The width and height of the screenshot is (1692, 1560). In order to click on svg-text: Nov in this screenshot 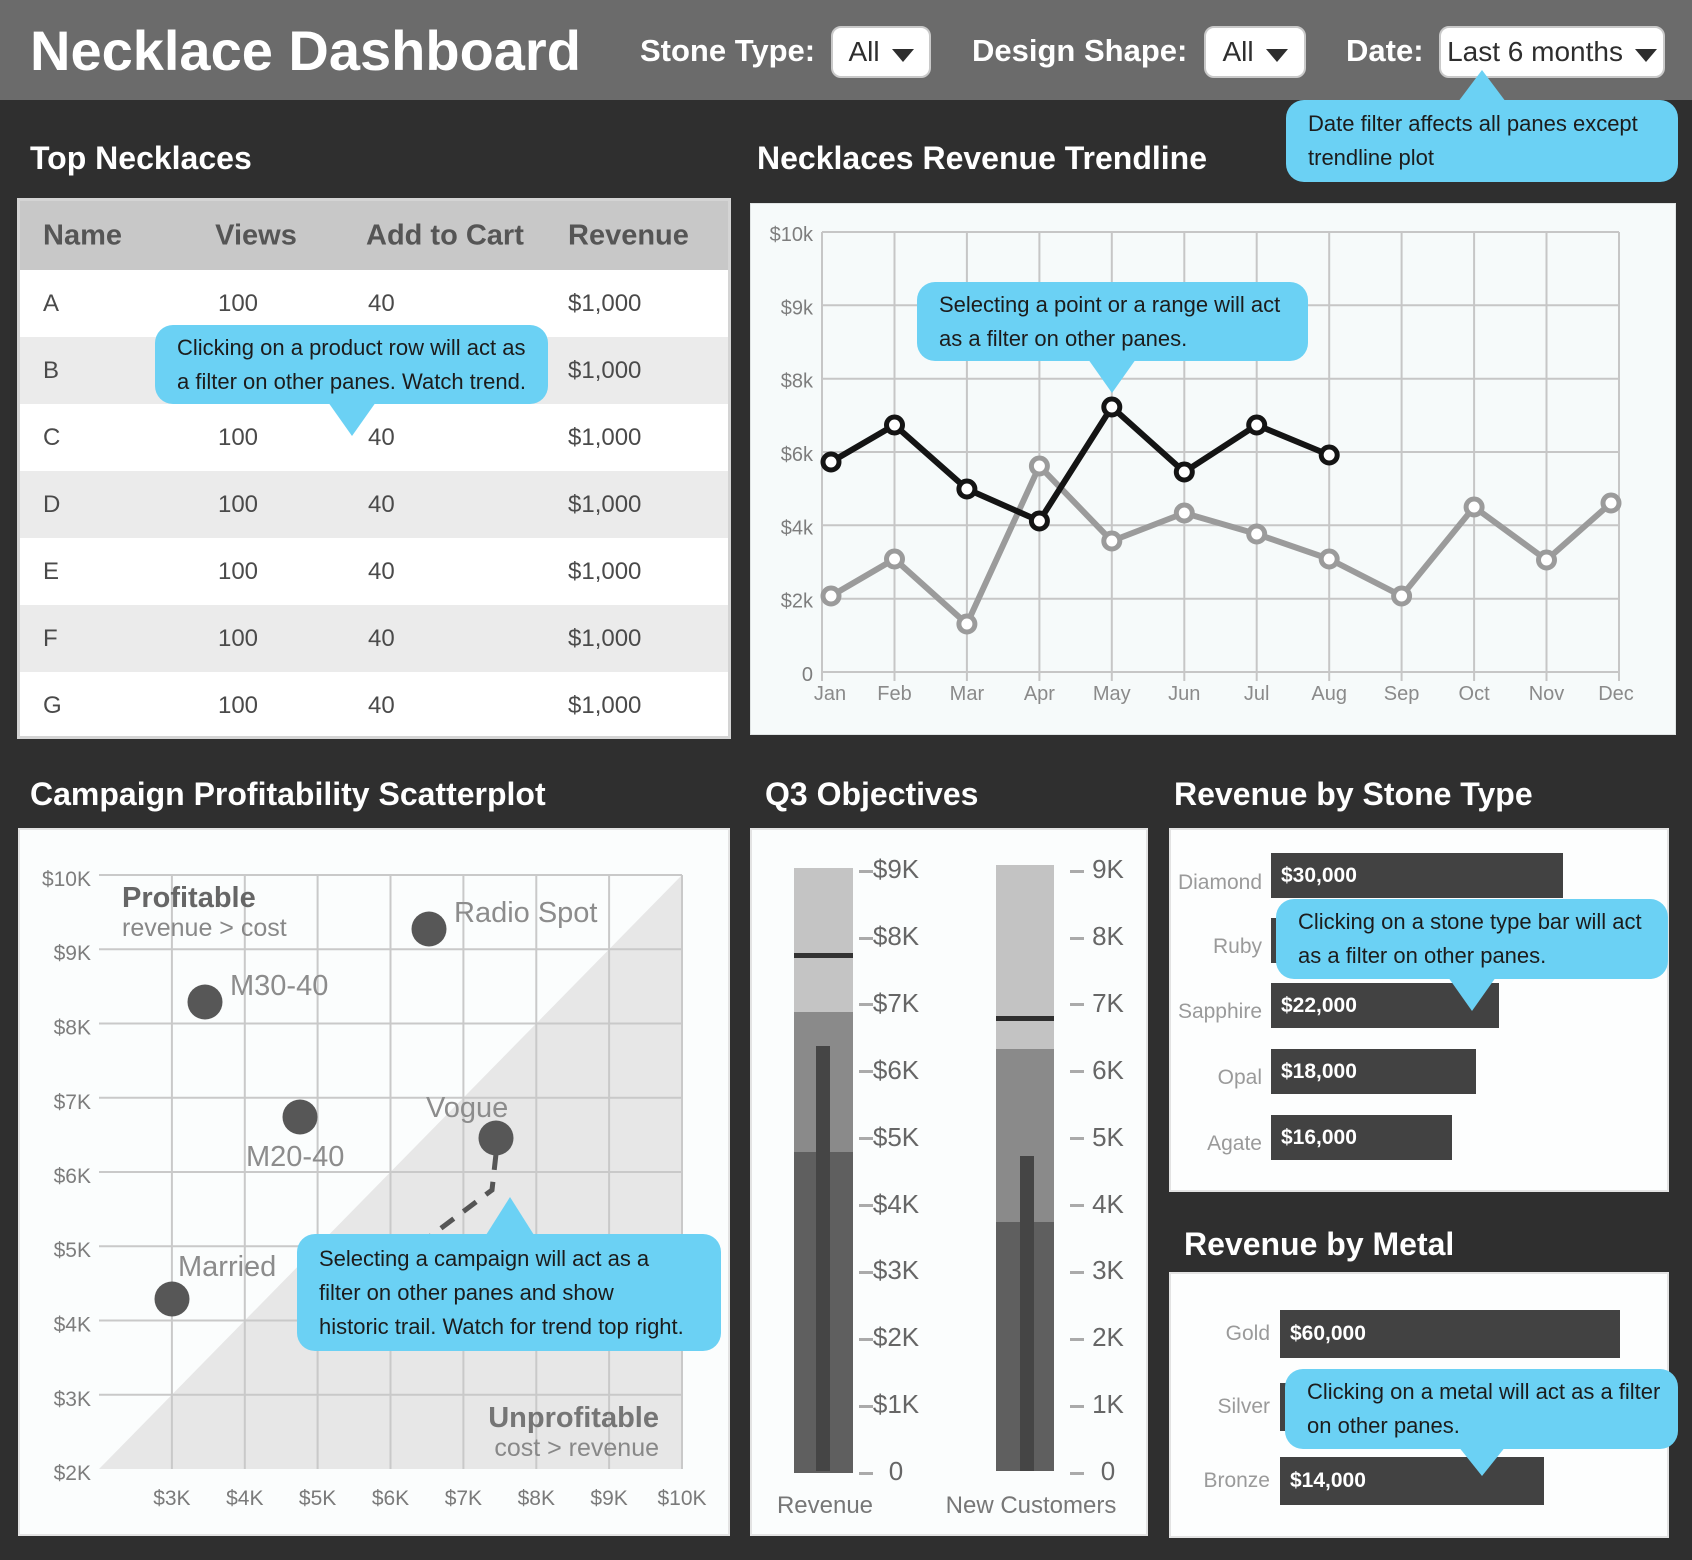, I will do `click(1547, 694)`.